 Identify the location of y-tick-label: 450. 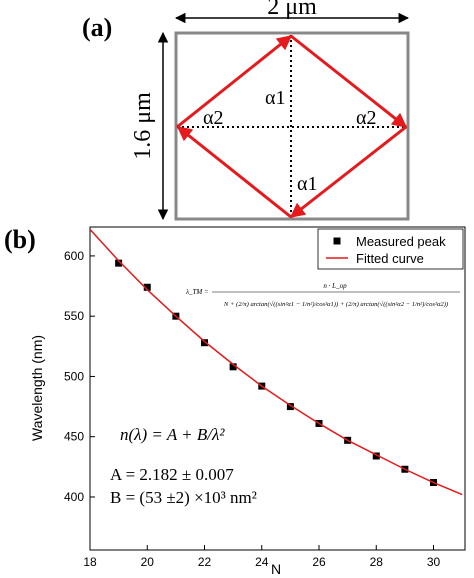
(74, 437).